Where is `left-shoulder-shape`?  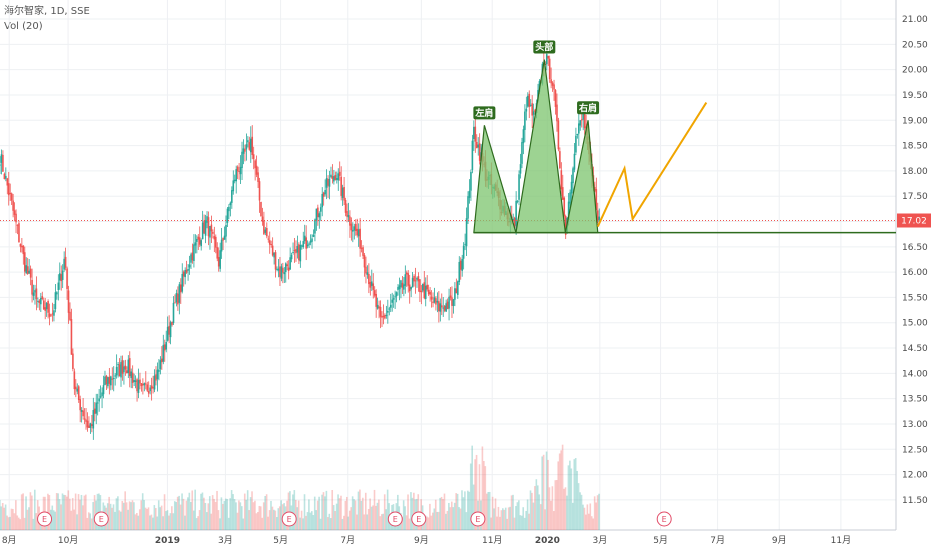
left-shoulder-shape is located at coordinates (495, 179).